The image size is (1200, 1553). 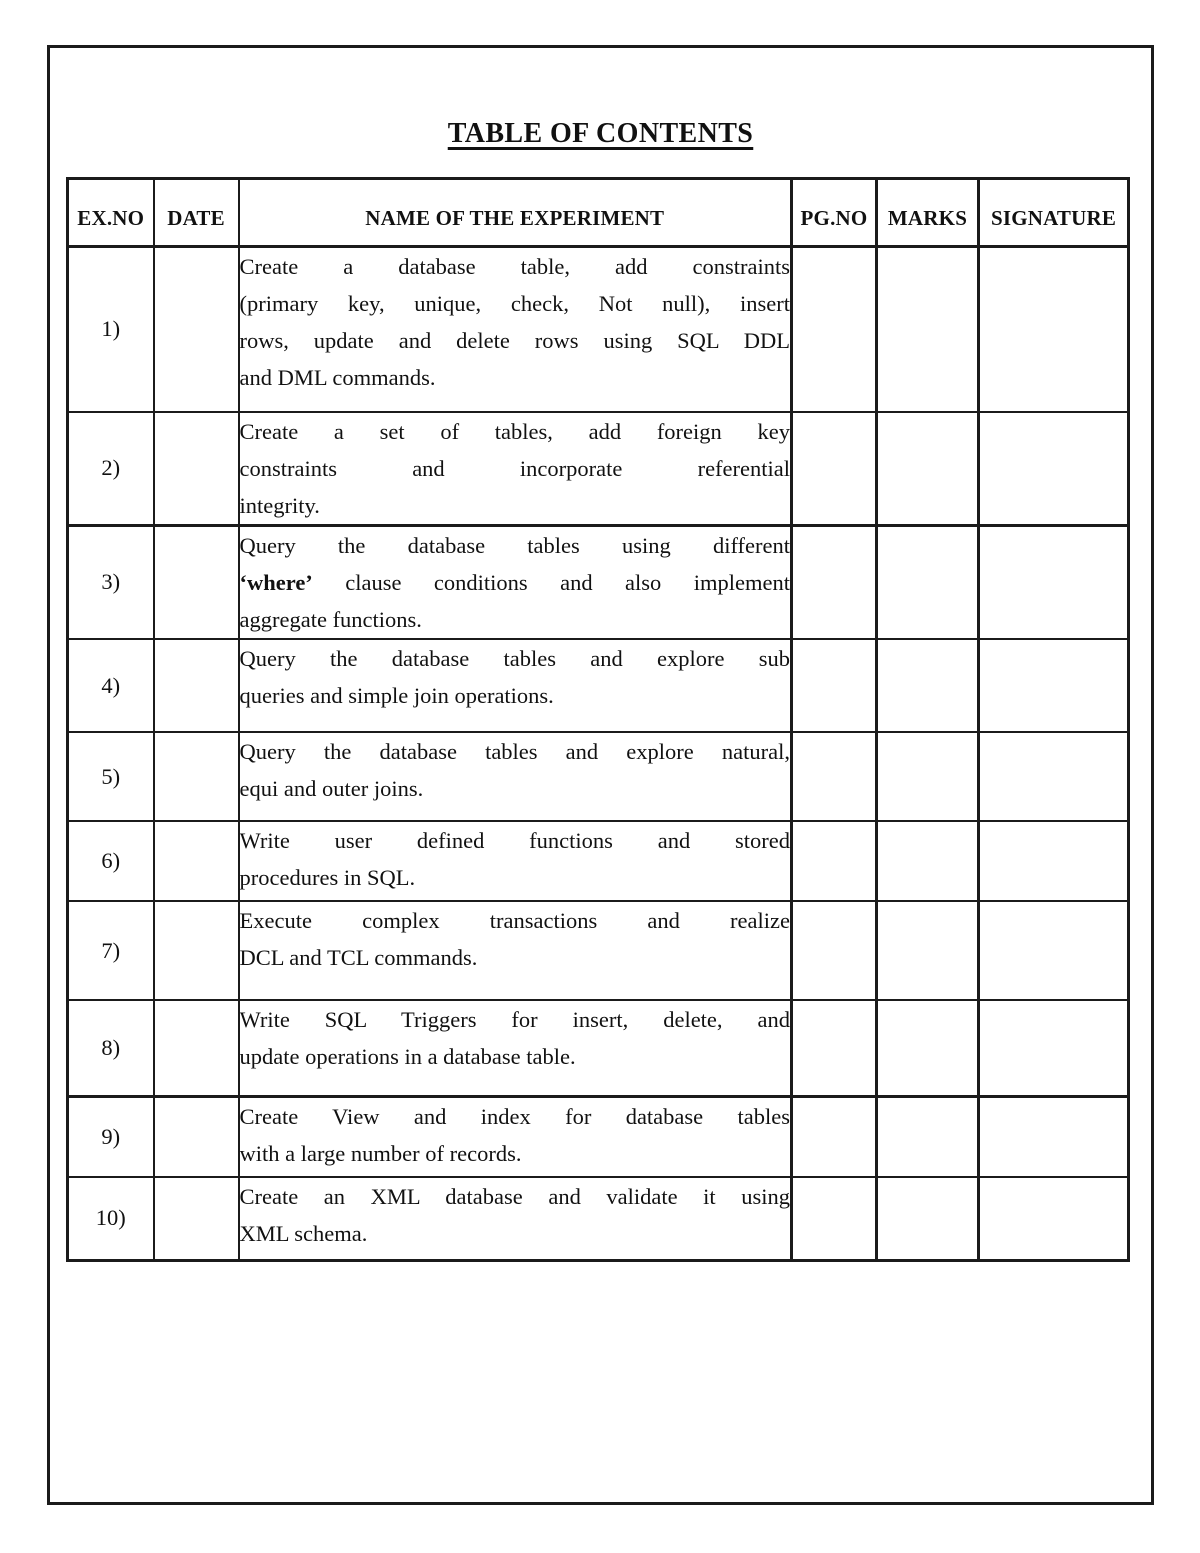 What do you see at coordinates (110, 776) in the screenshot?
I see `exno-cell: 5)` at bounding box center [110, 776].